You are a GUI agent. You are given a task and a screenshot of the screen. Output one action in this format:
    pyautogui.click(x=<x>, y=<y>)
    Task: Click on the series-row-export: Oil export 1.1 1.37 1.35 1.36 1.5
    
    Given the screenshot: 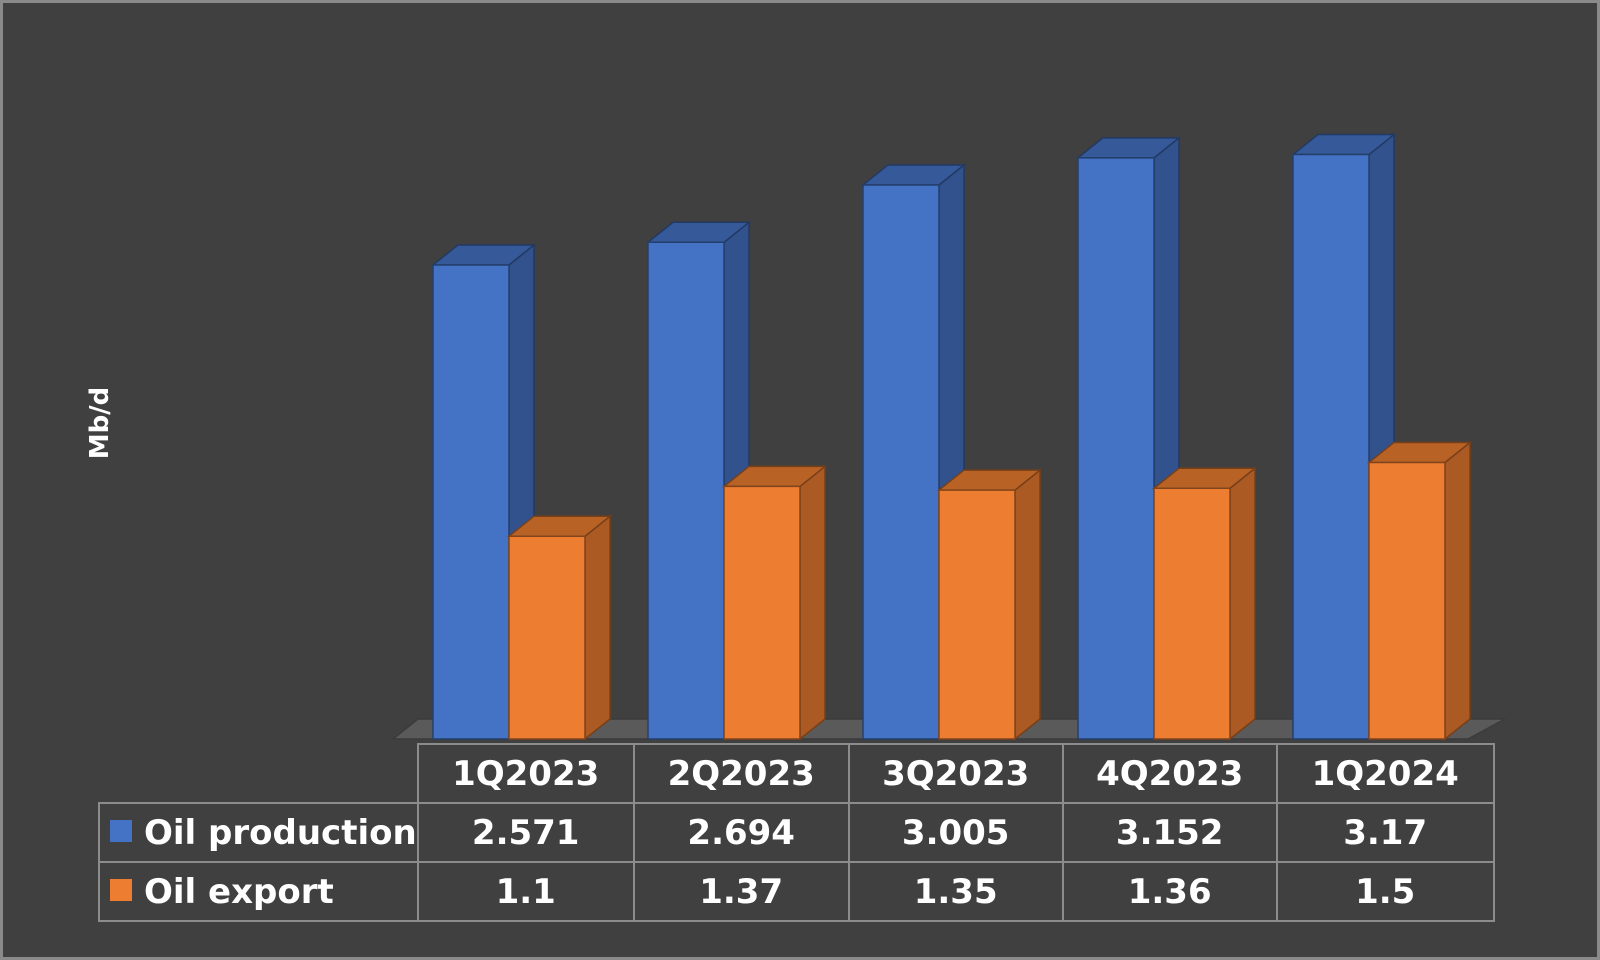 What is the action you would take?
    pyautogui.click(x=796, y=891)
    